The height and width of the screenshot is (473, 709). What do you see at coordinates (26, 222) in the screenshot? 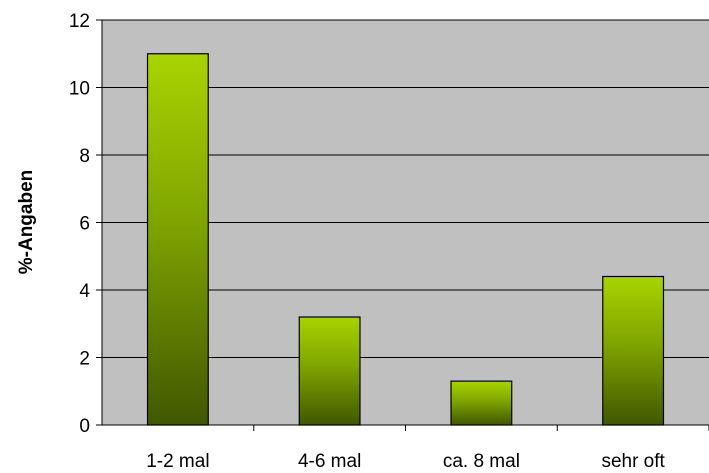
I see `y-axis-title: %-Angaben` at bounding box center [26, 222].